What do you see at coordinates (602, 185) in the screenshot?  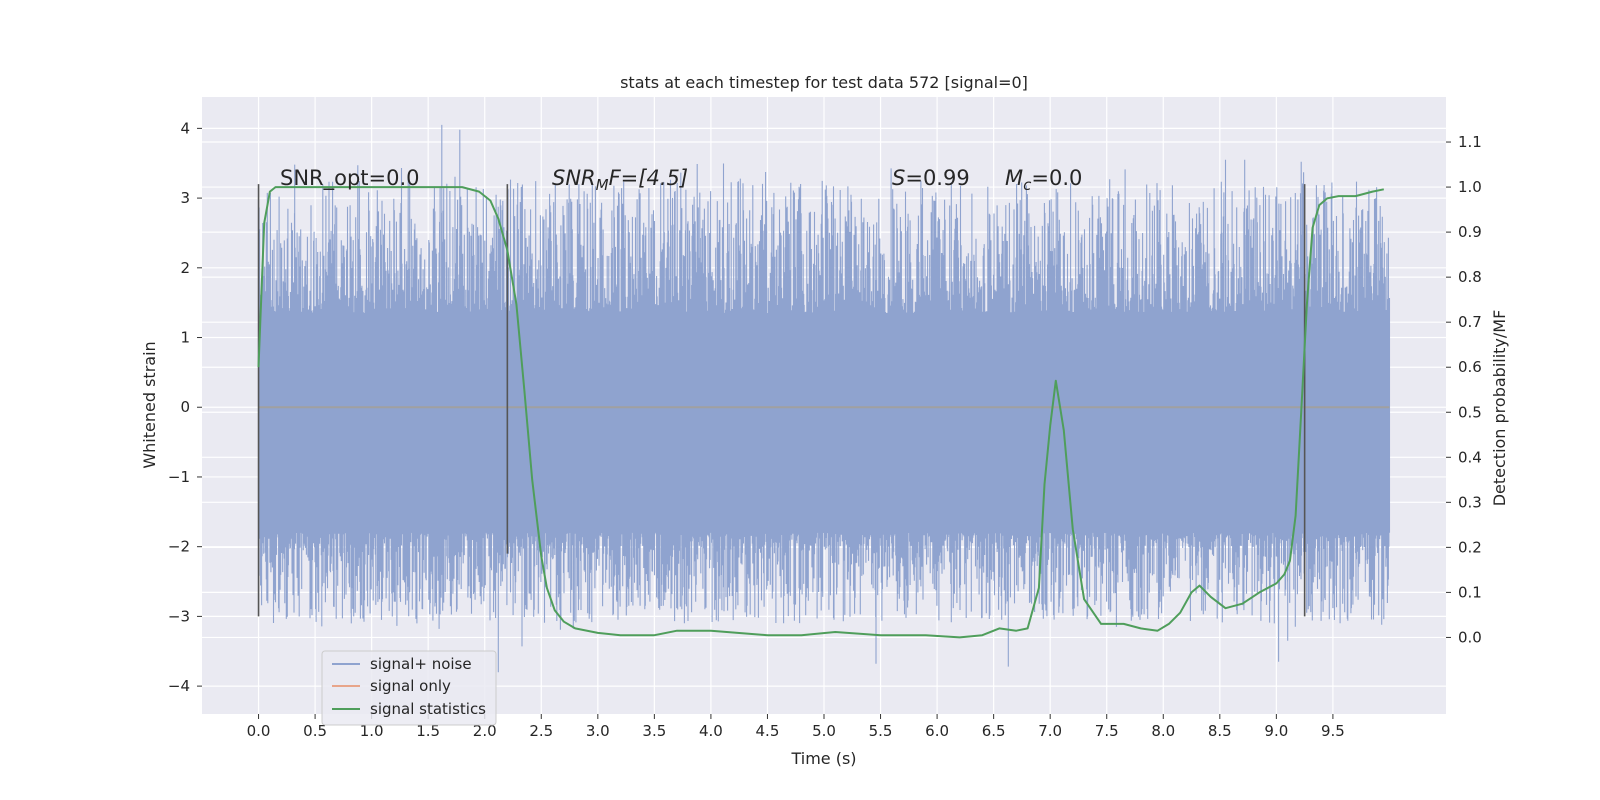 I see `annotation-snr-mf-sub: M` at bounding box center [602, 185].